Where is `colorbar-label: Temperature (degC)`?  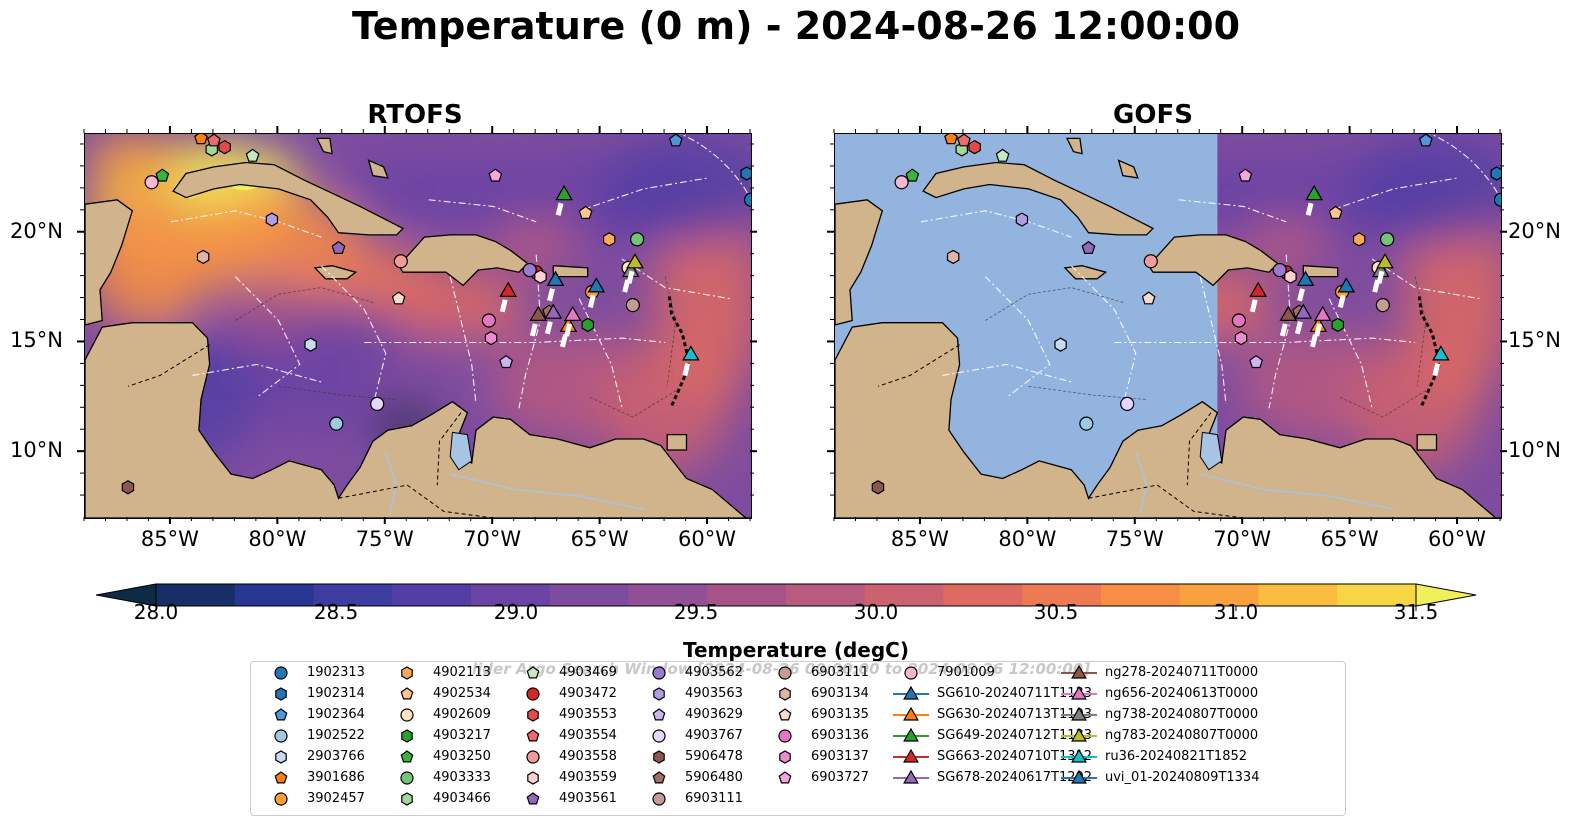 colorbar-label: Temperature (degC) is located at coordinates (796, 650).